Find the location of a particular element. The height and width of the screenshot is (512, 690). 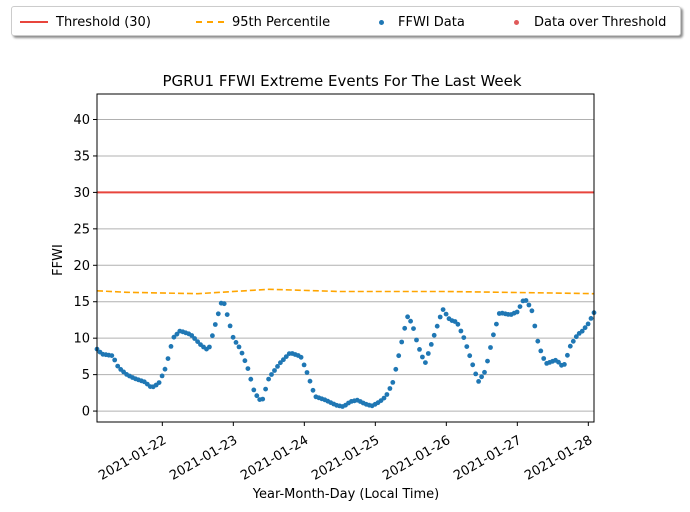

legend-item-ffwi: FFWI Data is located at coordinates (419, 22).